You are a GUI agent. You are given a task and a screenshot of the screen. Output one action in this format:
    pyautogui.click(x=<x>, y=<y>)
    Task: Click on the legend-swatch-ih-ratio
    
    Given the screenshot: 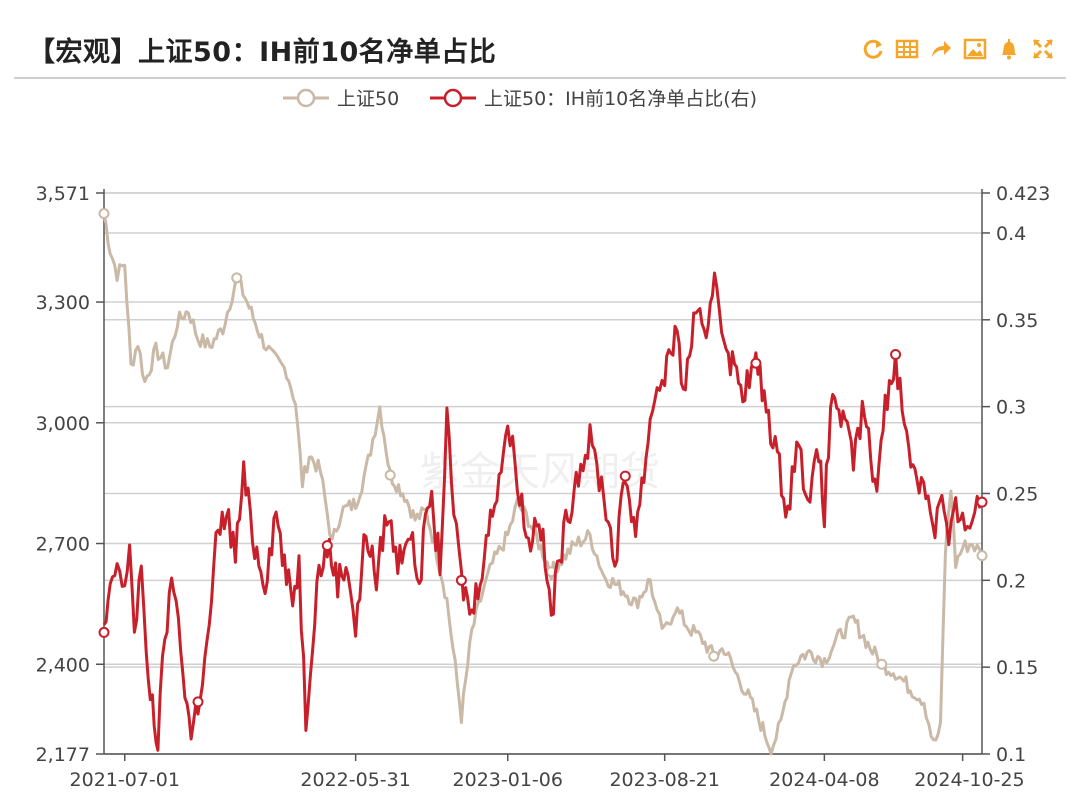 What is the action you would take?
    pyautogui.click(x=453, y=97)
    